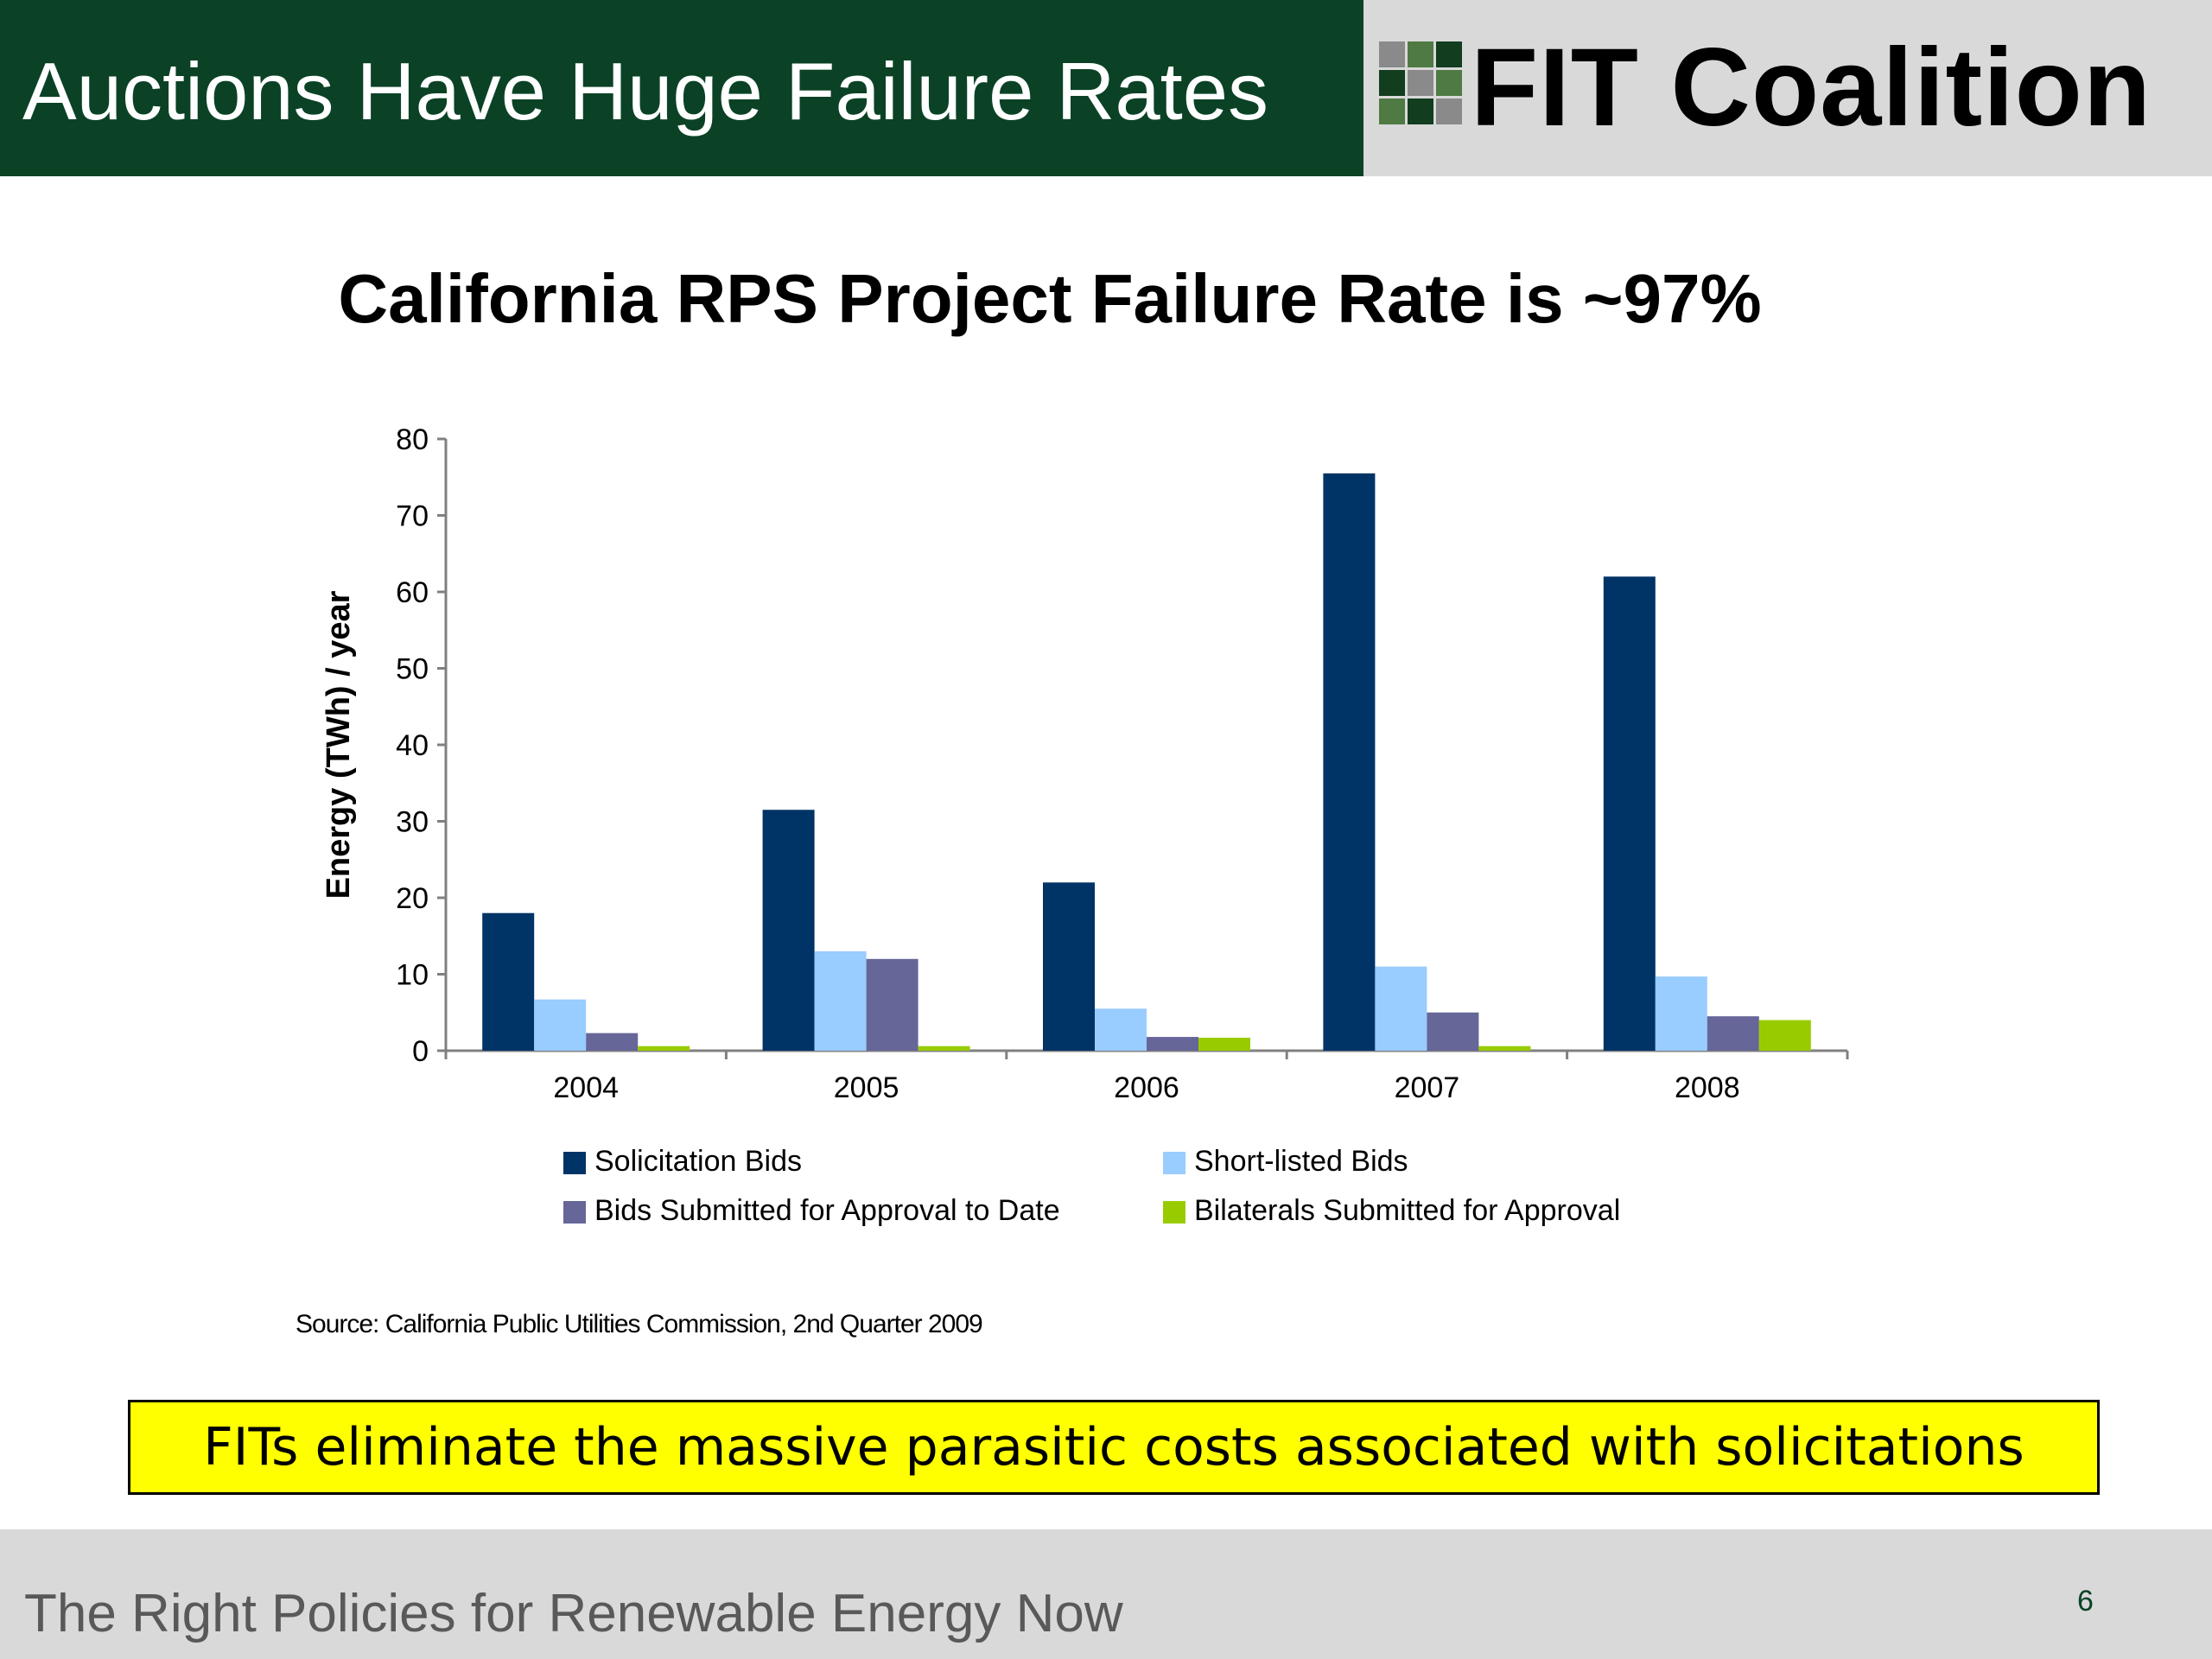  Describe the element at coordinates (1707, 1087) in the screenshot. I see `x-tick-label: 2008` at that location.